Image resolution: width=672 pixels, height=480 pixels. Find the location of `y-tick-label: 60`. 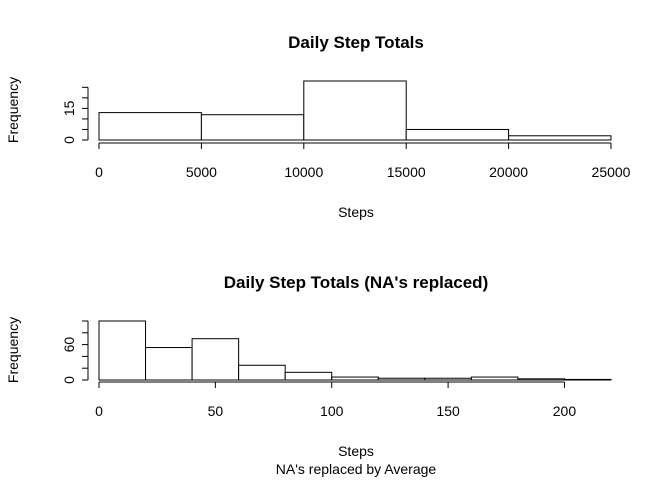

y-tick-label: 60 is located at coordinates (69, 345).